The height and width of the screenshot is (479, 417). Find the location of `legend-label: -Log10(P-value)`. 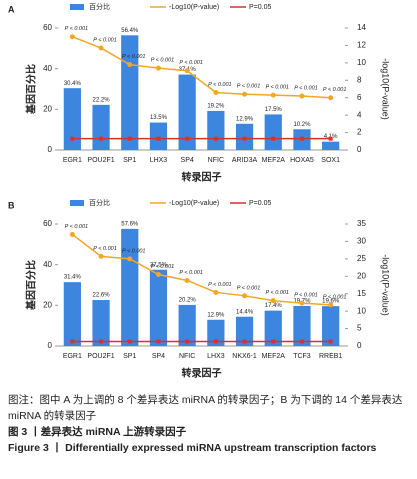

legend-label: -Log10(P-value) is located at coordinates (194, 7).